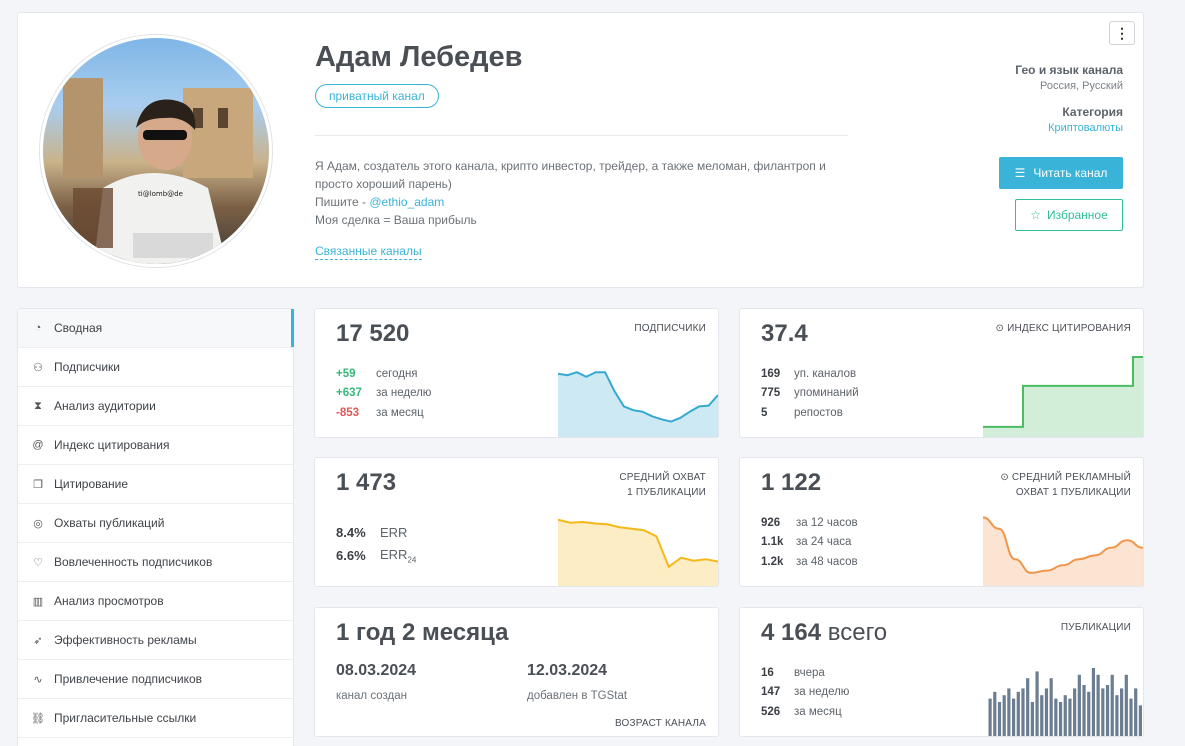 The width and height of the screenshot is (1185, 746). Describe the element at coordinates (1085, 119) in the screenshot. I see `category-block: Категория Криптовалюты` at that location.